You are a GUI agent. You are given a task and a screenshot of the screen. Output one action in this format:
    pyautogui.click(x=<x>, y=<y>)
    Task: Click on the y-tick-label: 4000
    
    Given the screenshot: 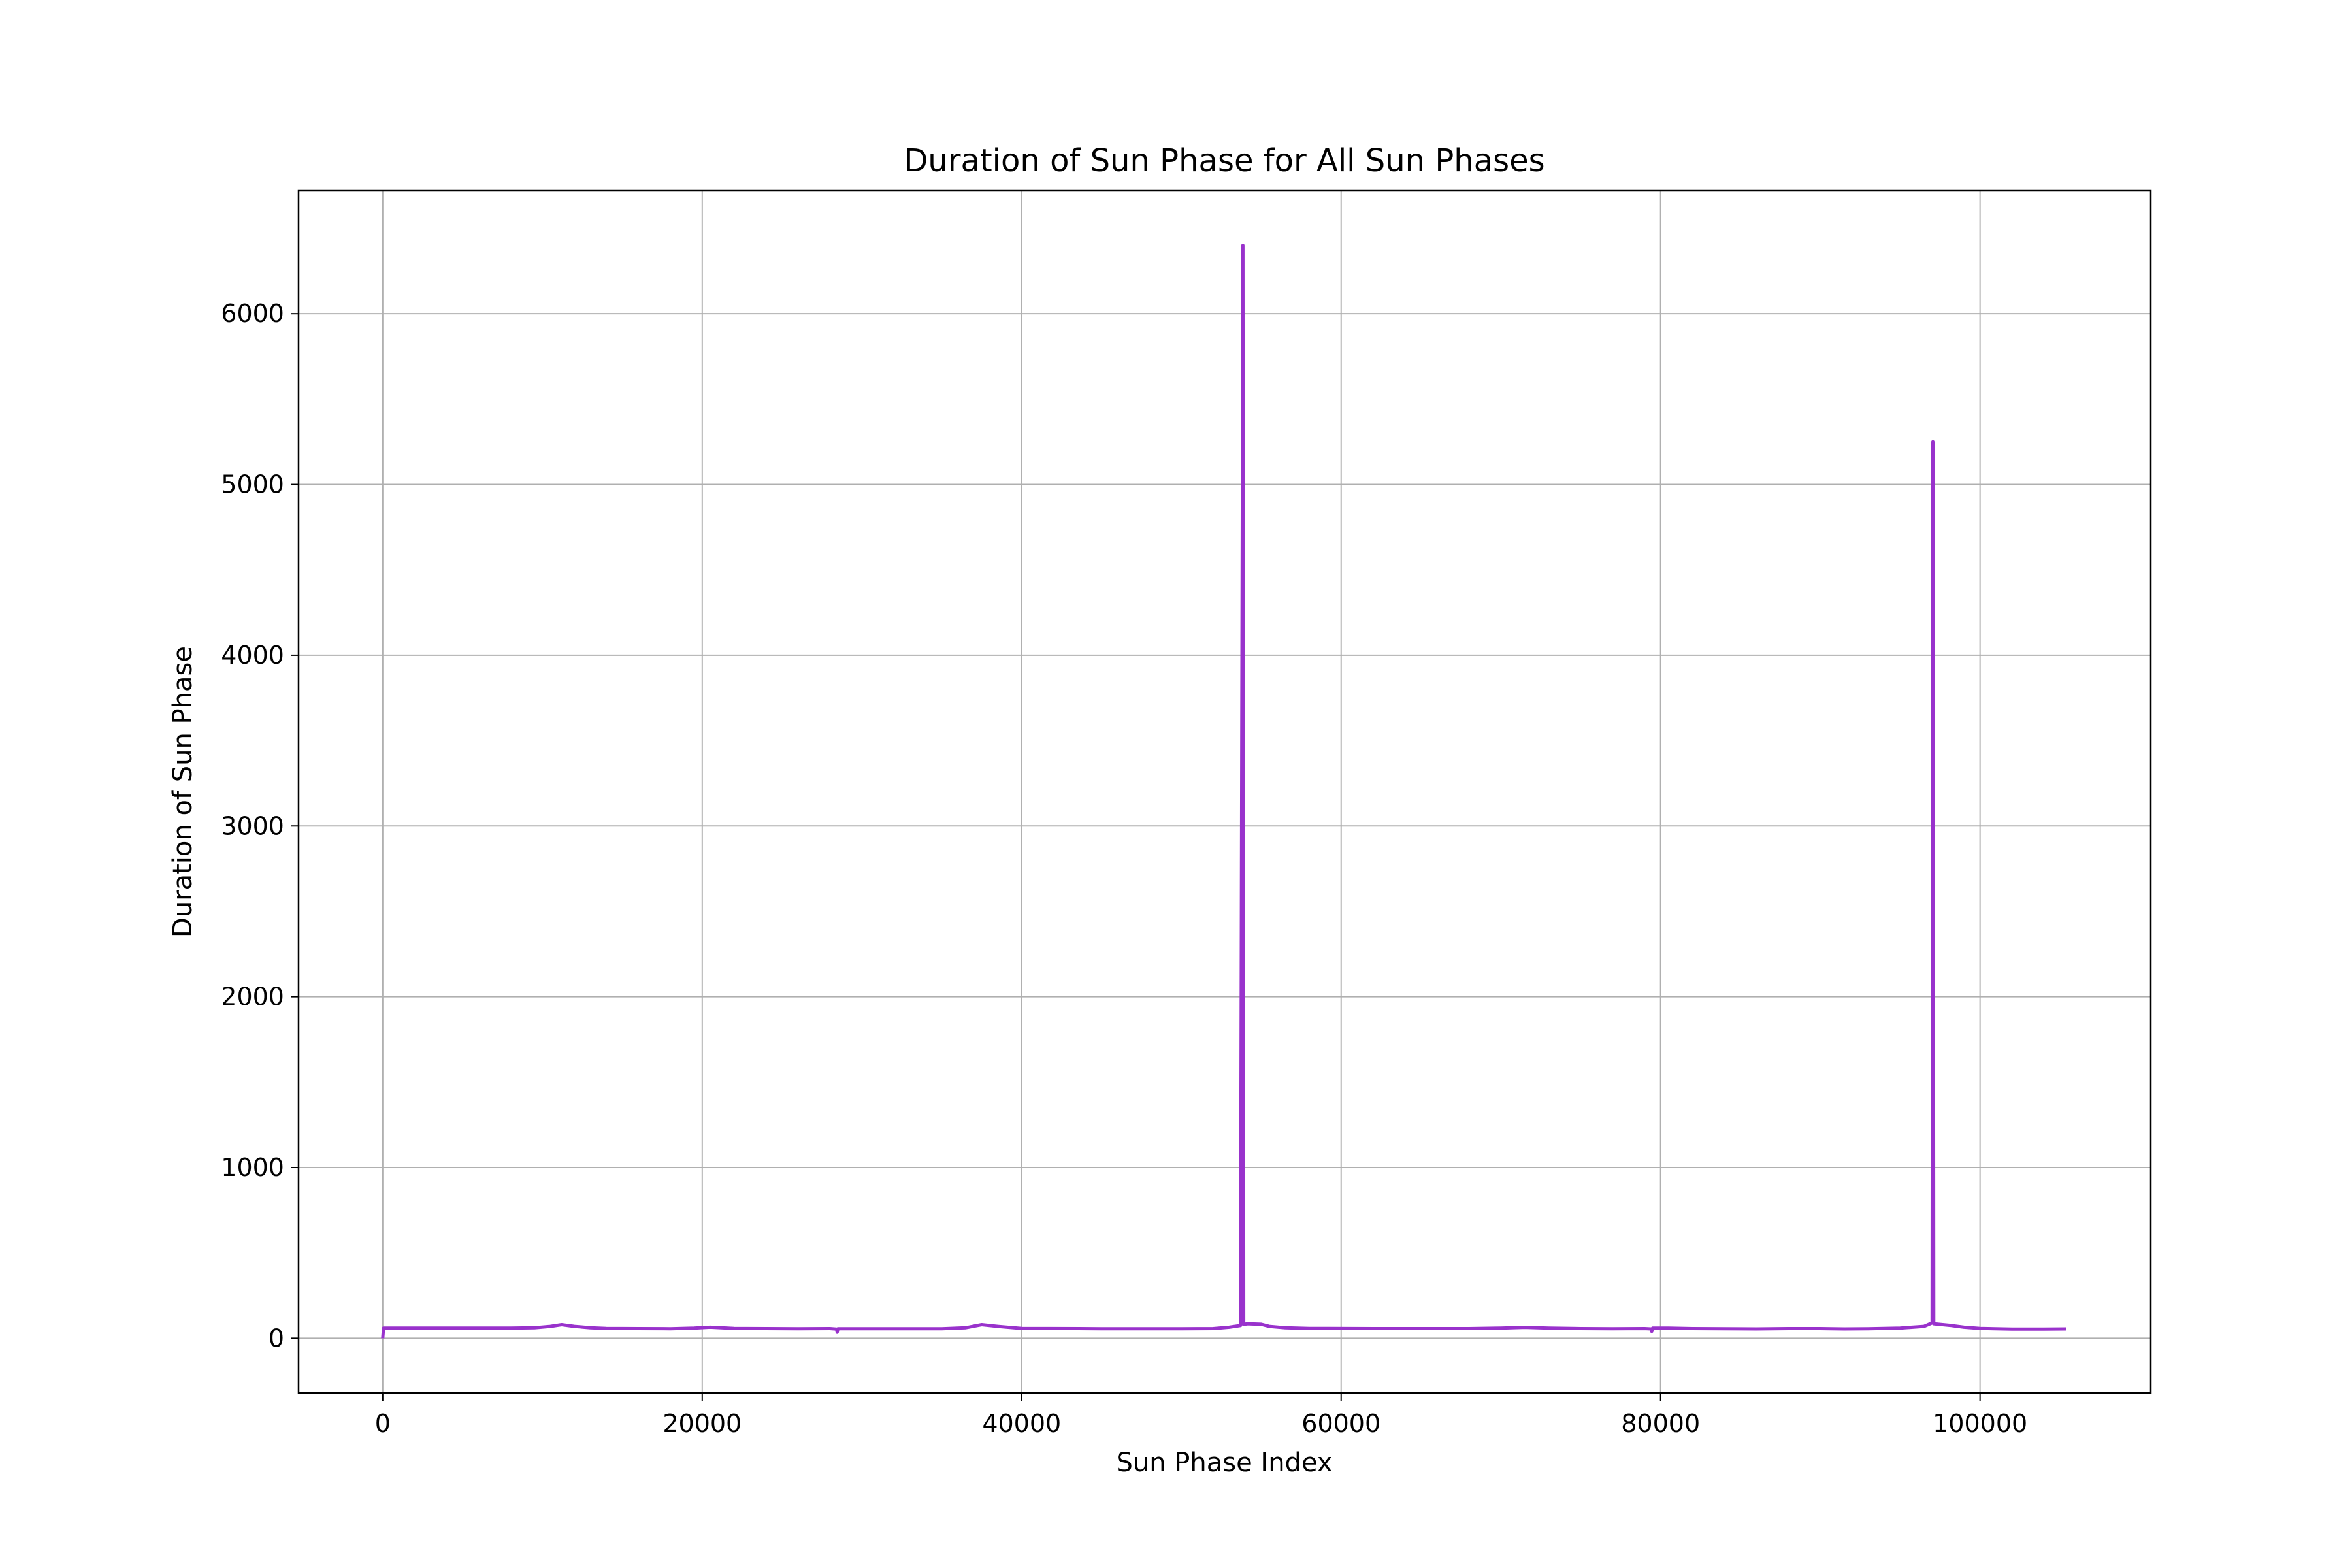 What is the action you would take?
    pyautogui.click(x=252, y=655)
    